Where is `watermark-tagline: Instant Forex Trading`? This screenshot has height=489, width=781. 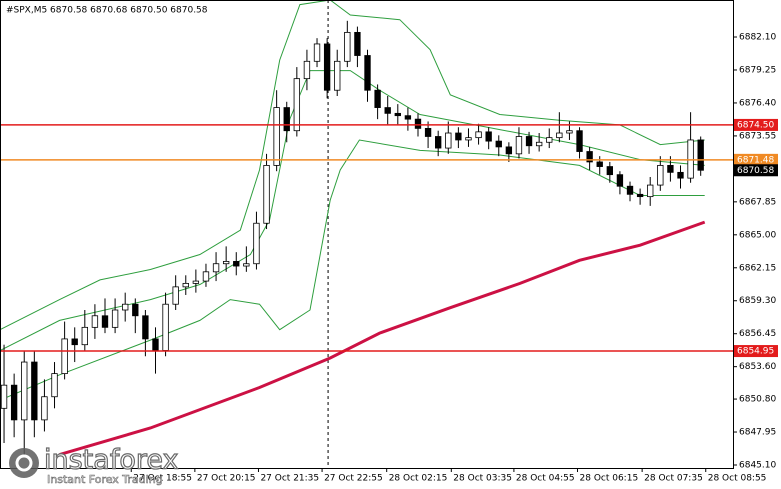
watermark-tagline: Instant Forex Trading is located at coordinates (105, 479).